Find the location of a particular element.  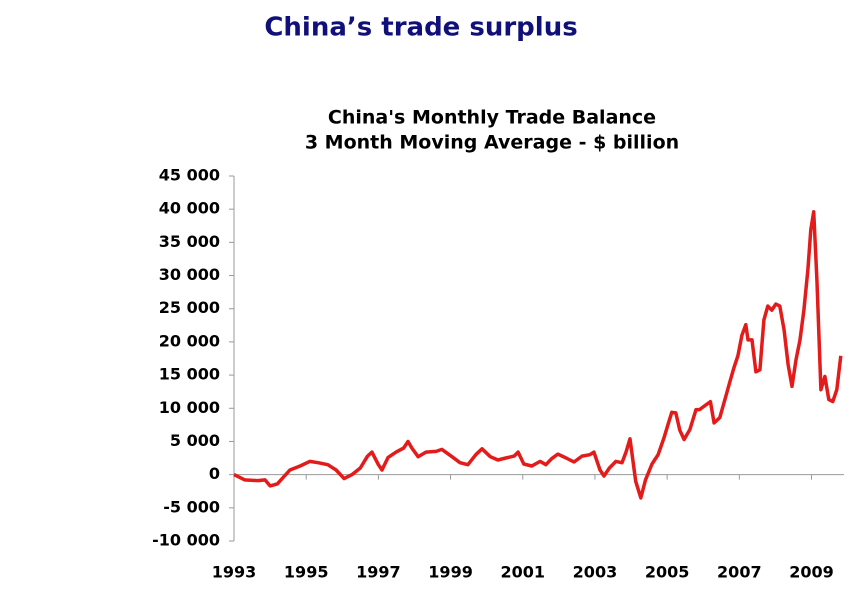

y-tick-label: -10 000 is located at coordinates (186, 540).